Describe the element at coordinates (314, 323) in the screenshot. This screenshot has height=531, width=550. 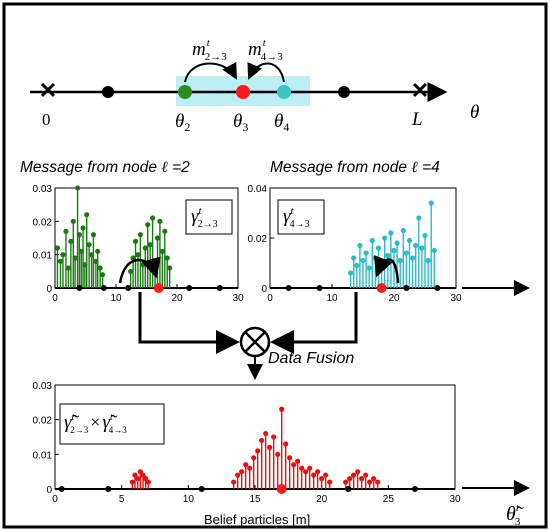
I see `right-to-fusion-connector` at that location.